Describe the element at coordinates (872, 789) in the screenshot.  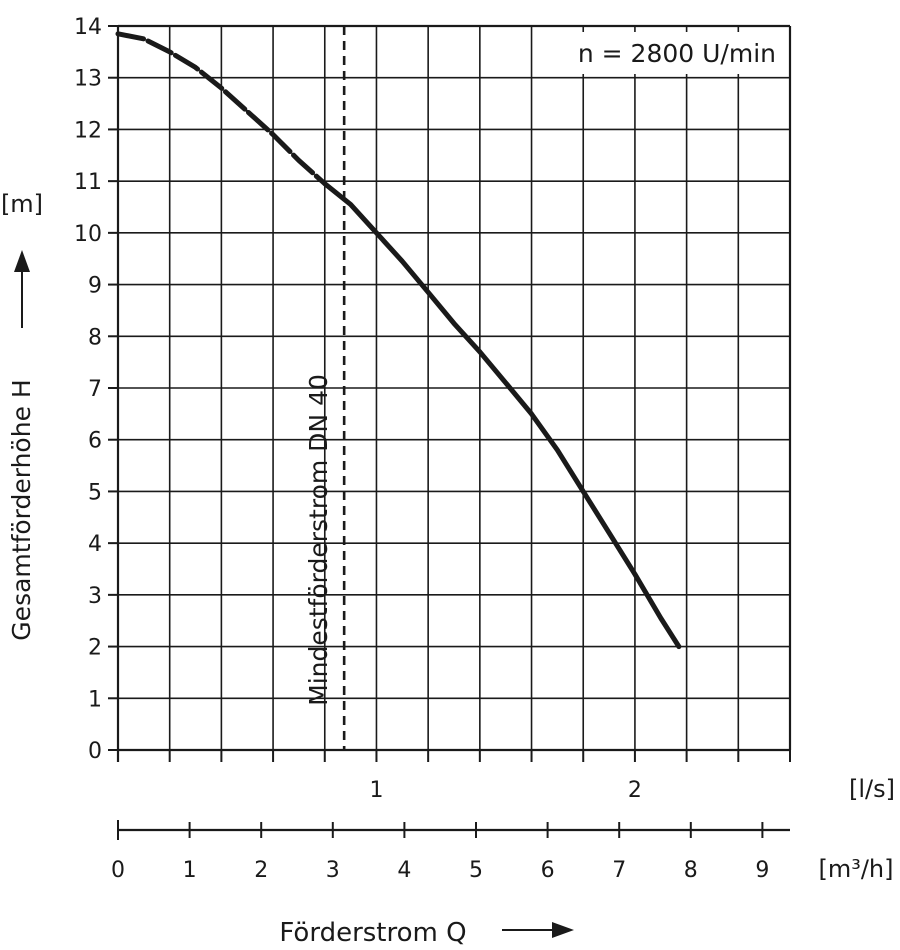
I see `x-unit-ls: [l/s]` at that location.